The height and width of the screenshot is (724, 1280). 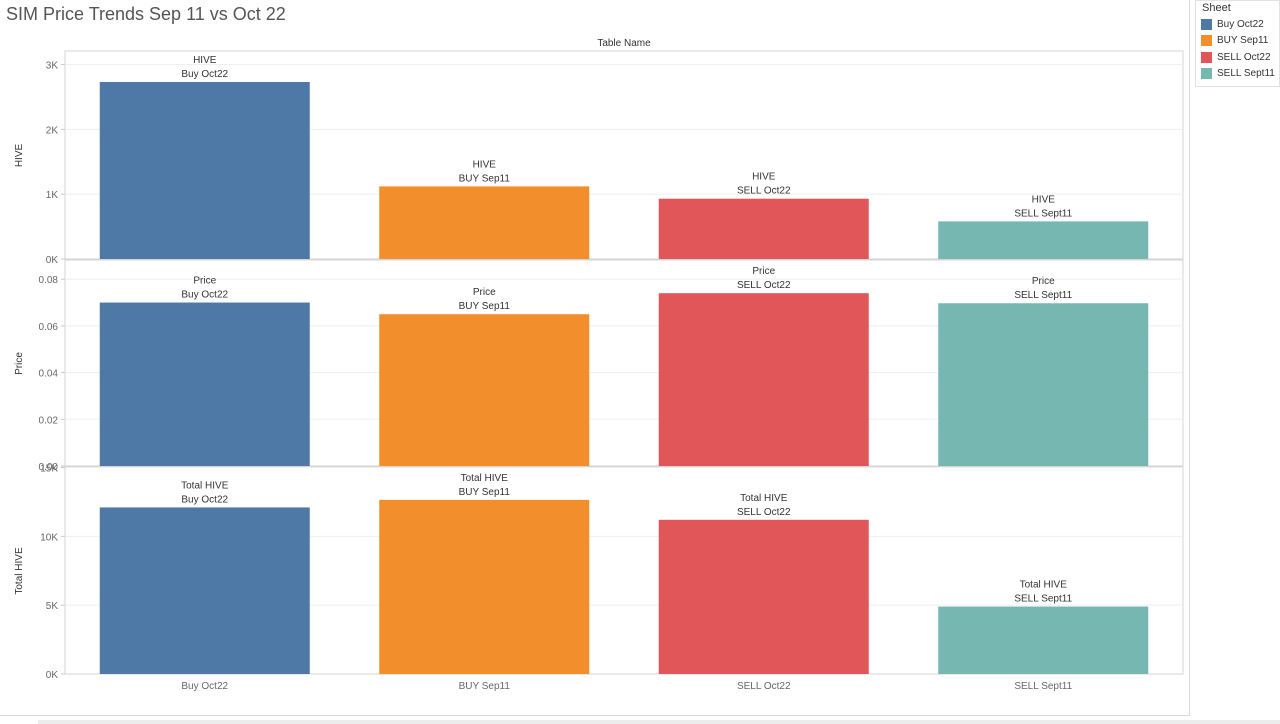 I want to click on y-tick-label: 0.04, so click(x=49, y=374).